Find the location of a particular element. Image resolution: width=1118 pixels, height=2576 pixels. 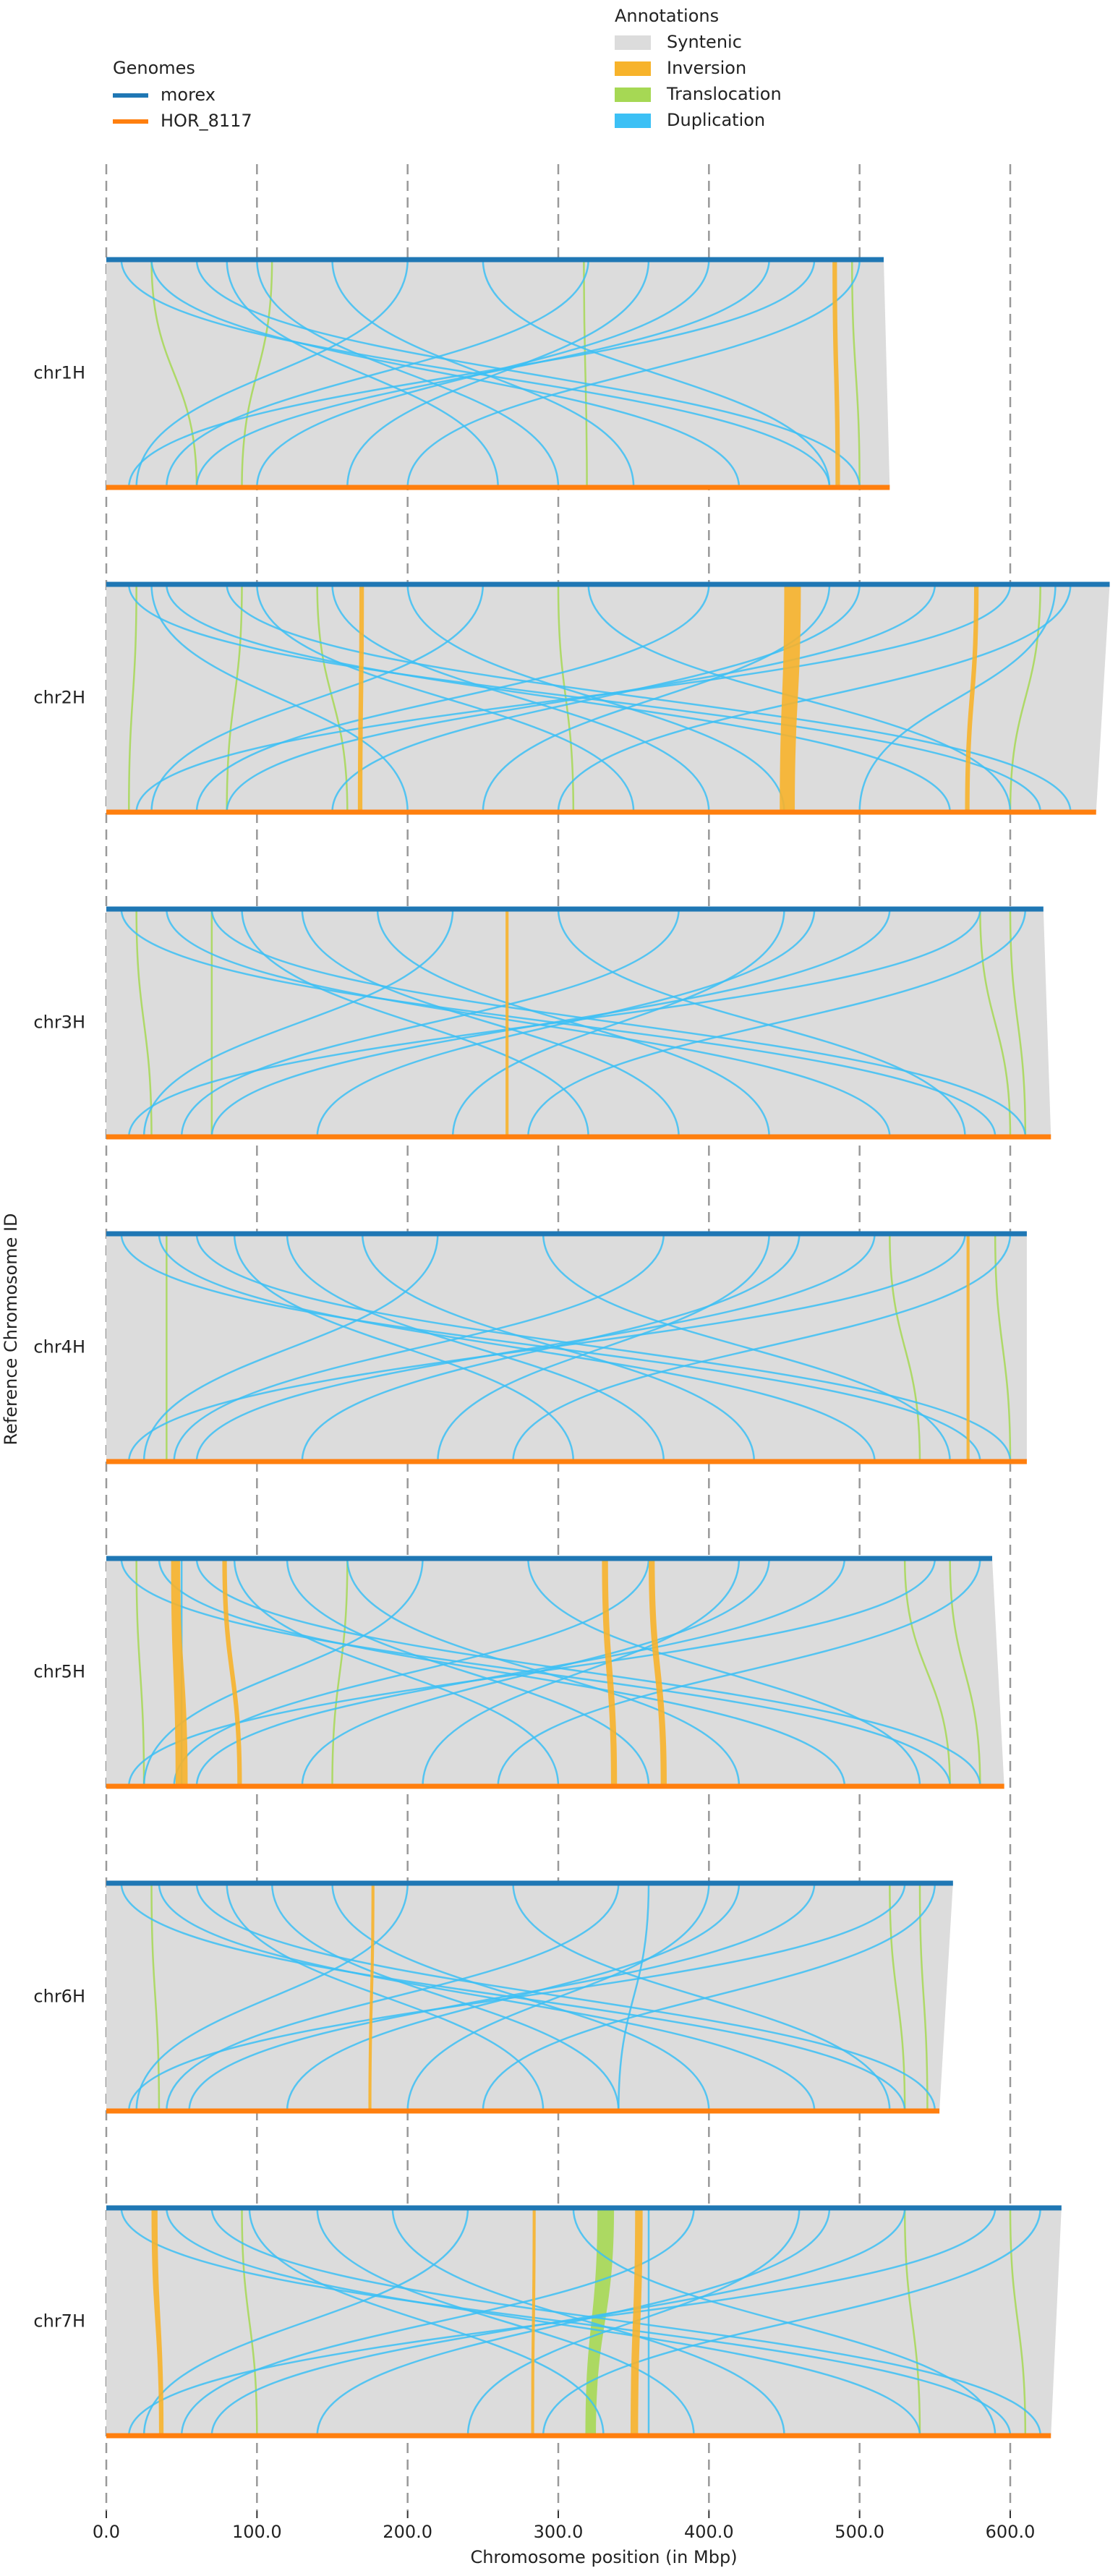

x-tick-label: 200.0 is located at coordinates (407, 2532).